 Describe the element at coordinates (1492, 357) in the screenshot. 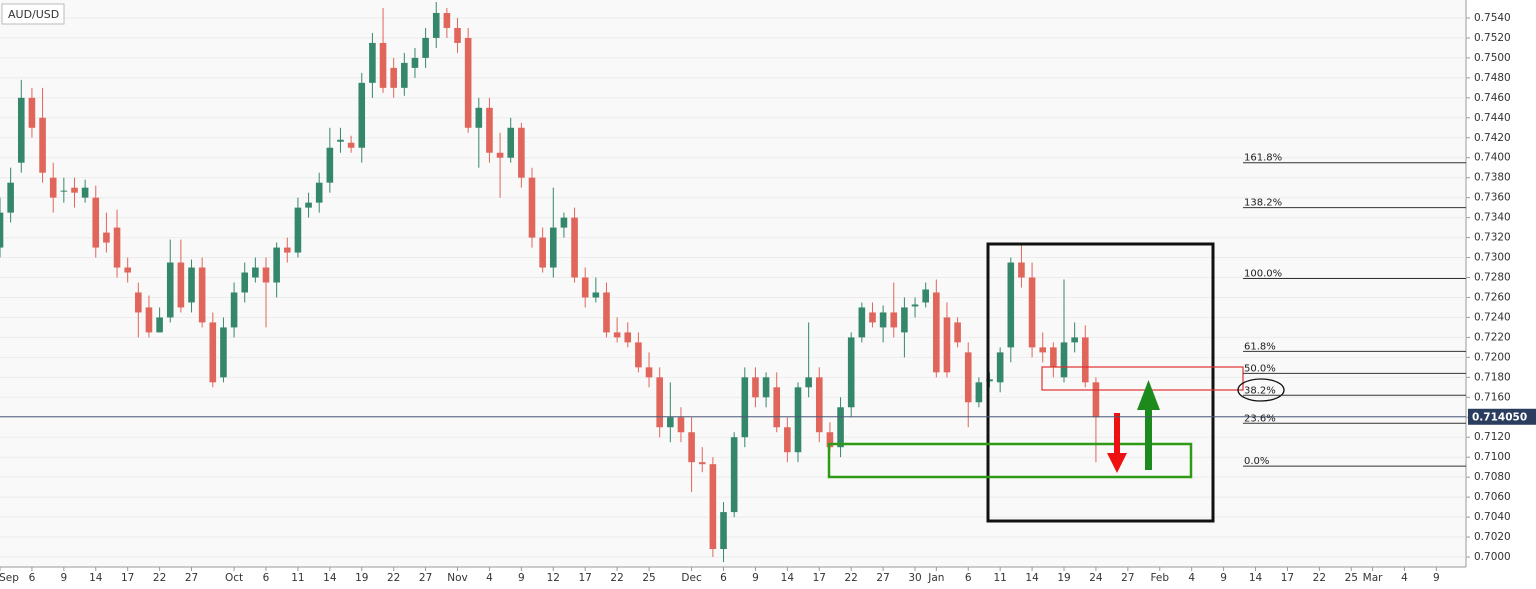

I see `y-tick-label: 0.7200` at that location.